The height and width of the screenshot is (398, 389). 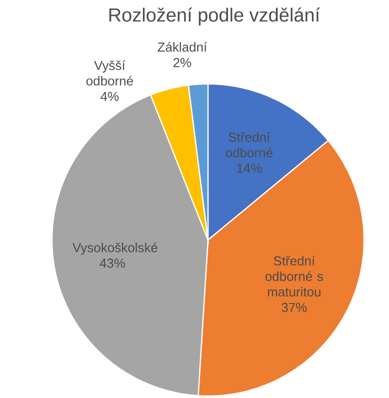 I want to click on data-label: 4%, so click(x=109, y=97).